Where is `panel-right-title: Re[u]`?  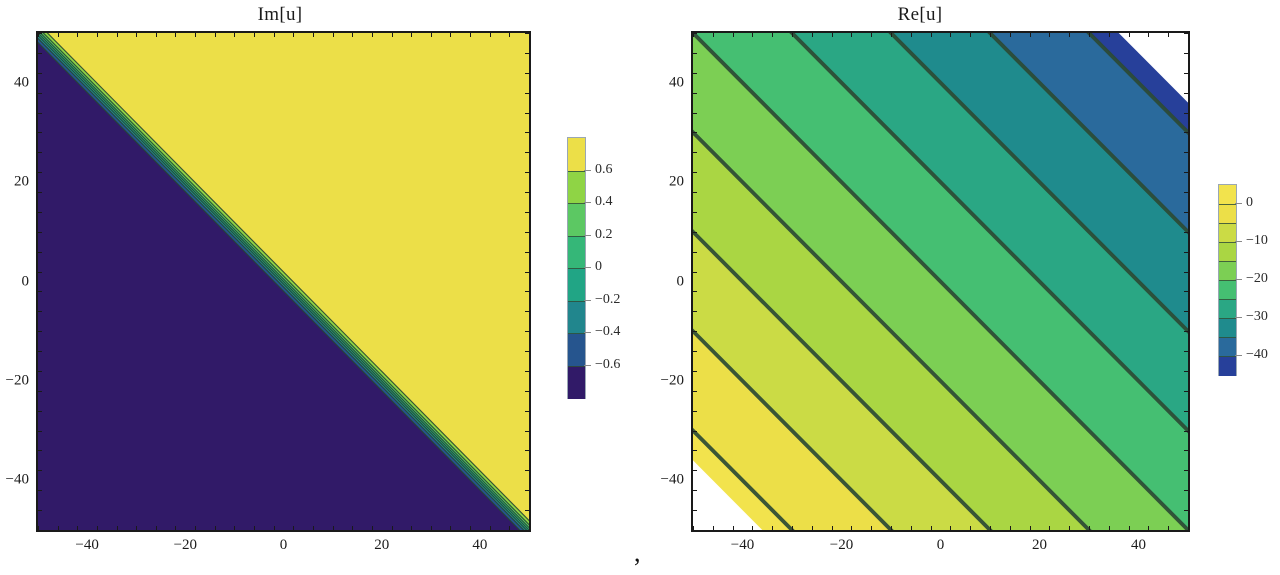 panel-right-title: Re[u] is located at coordinates (920, 14).